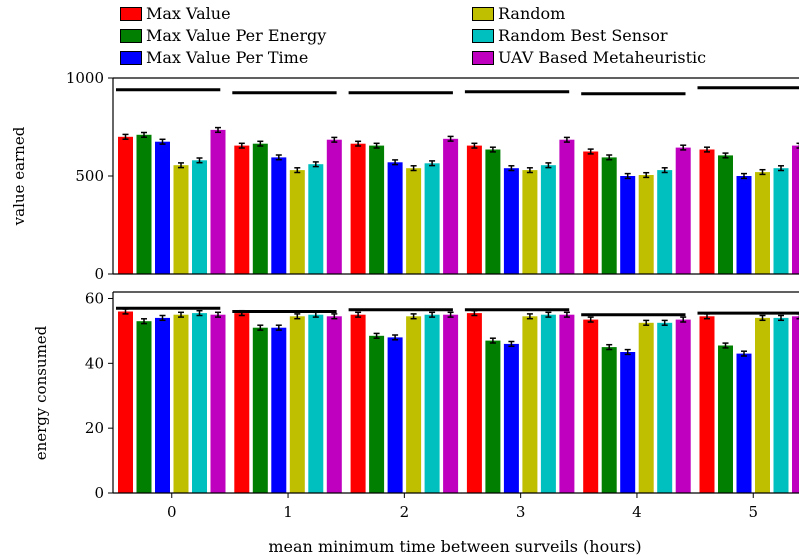 Image resolution: width=799 pixels, height=558 pixels. What do you see at coordinates (214, 58) in the screenshot?
I see `legend-item-max-value-per-time: Max Value Per Time` at bounding box center [214, 58].